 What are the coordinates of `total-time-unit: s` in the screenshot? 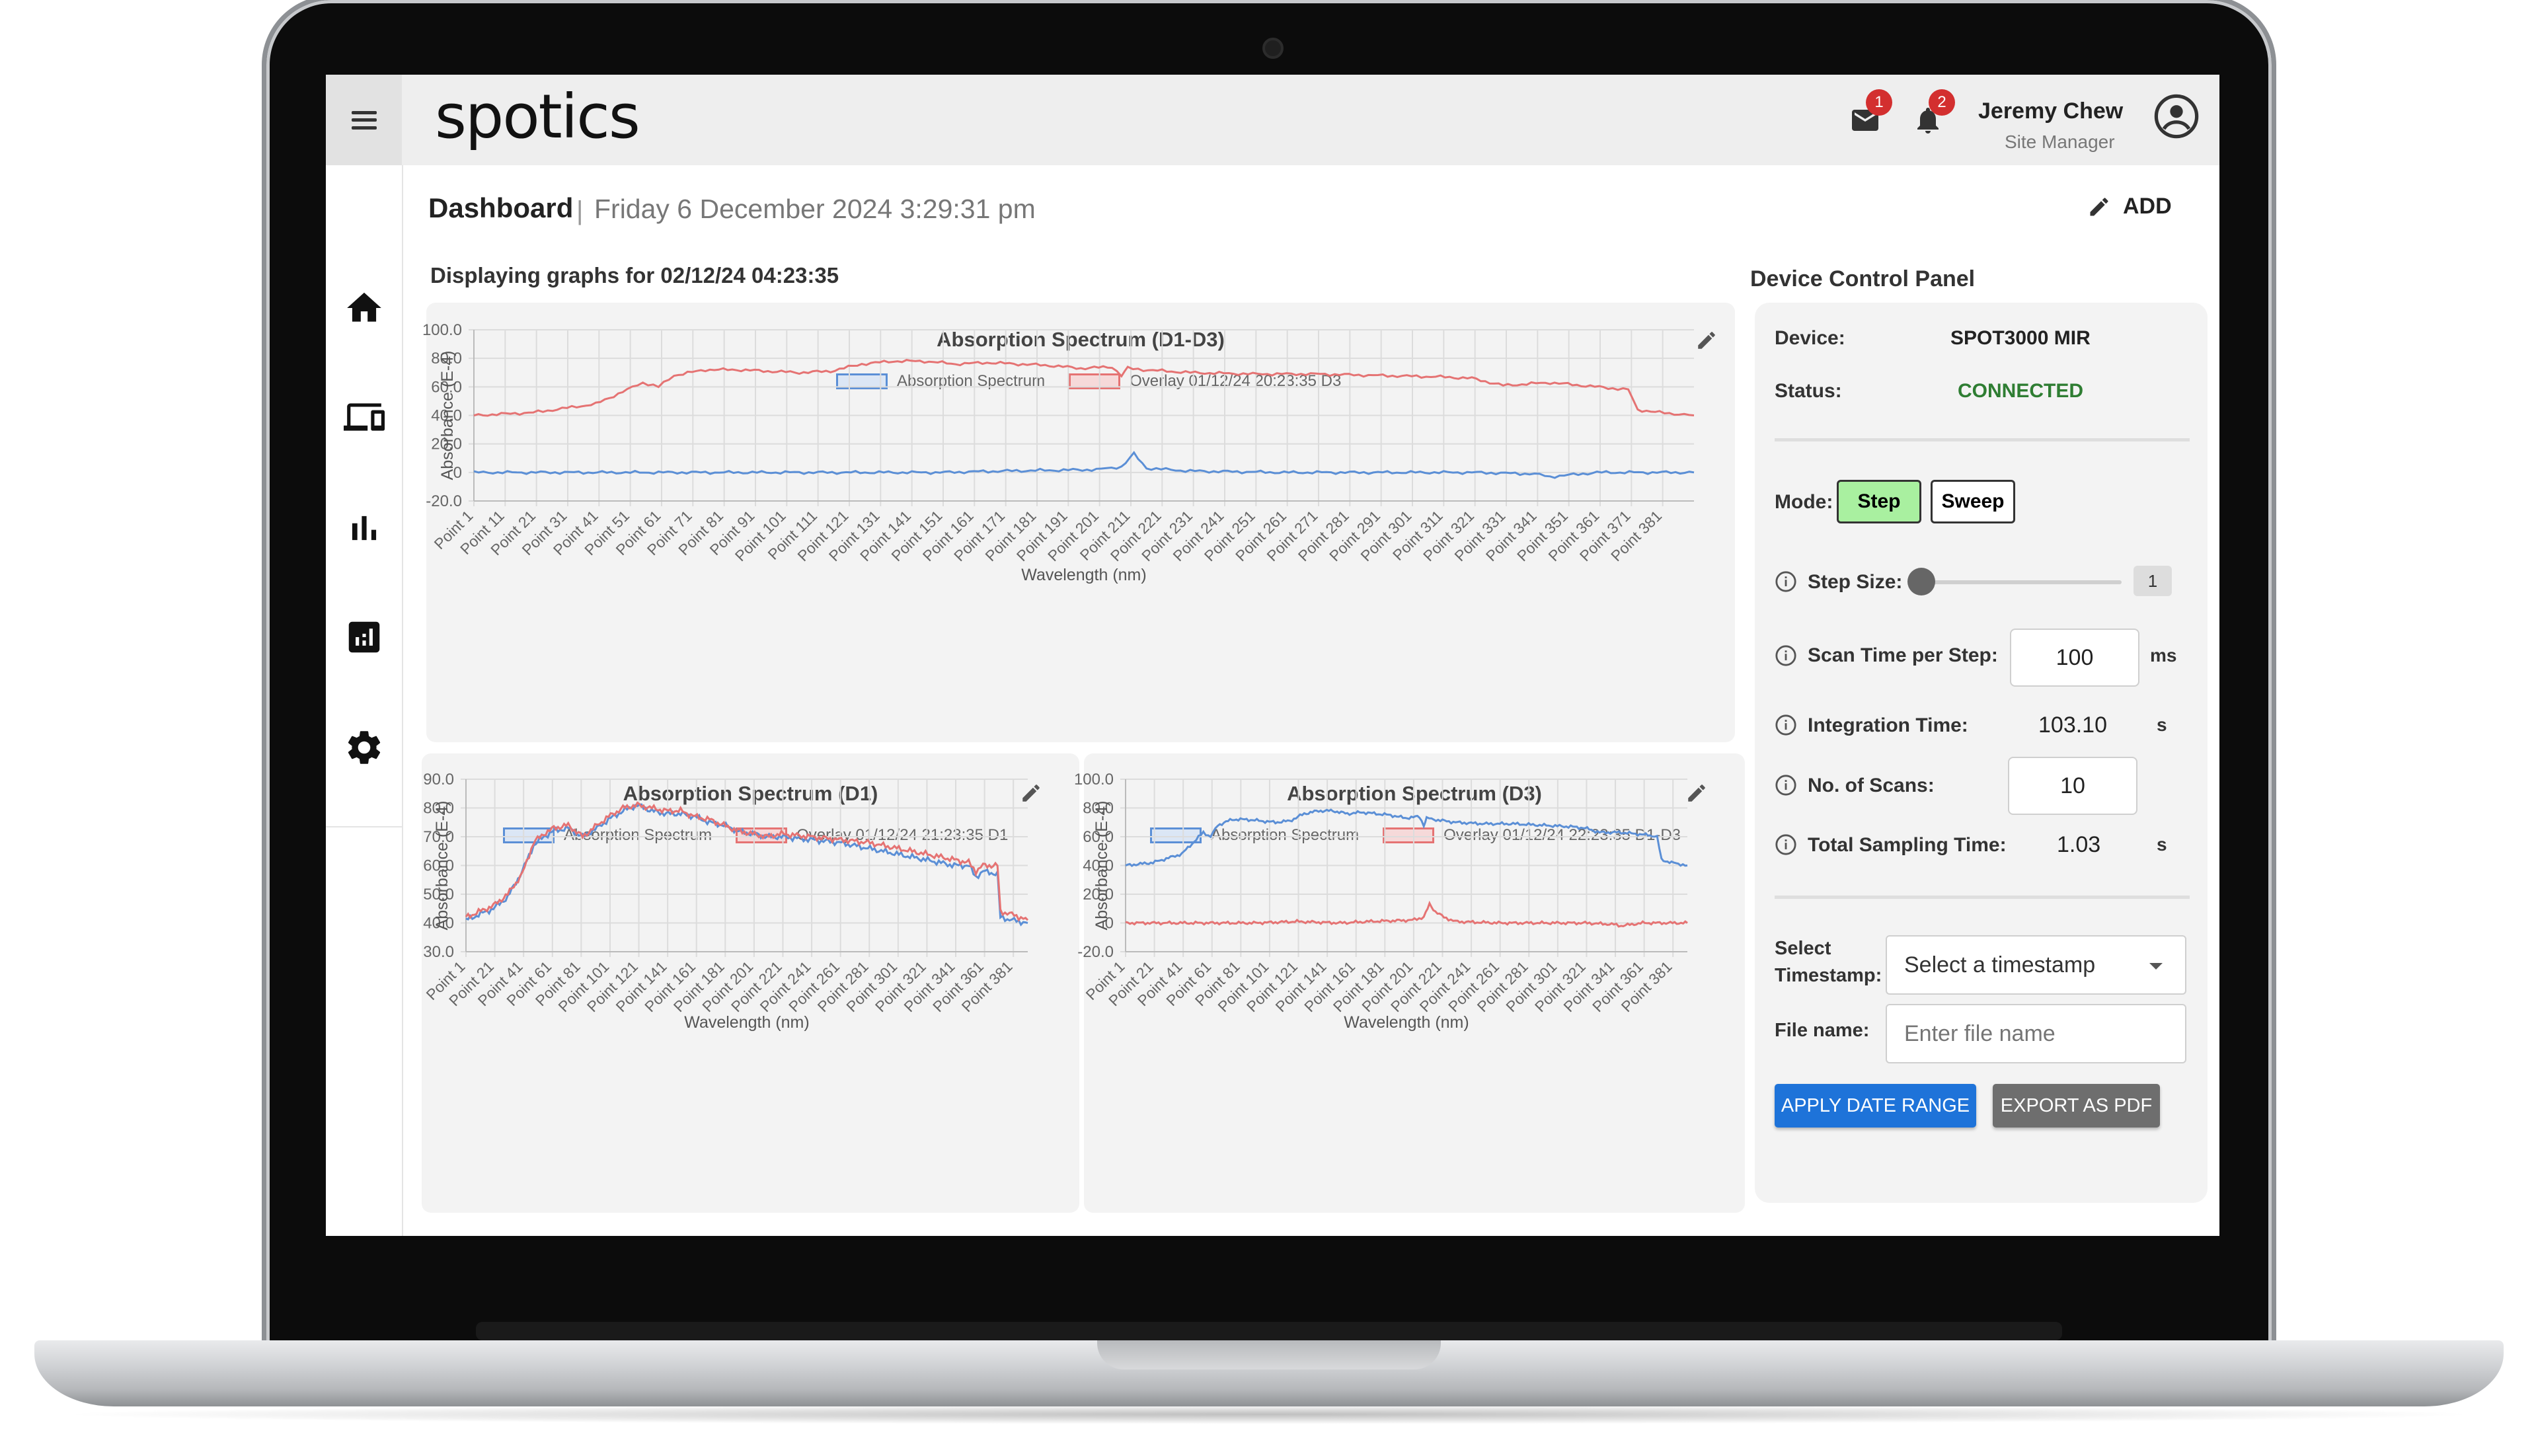 It's located at (2162, 844).